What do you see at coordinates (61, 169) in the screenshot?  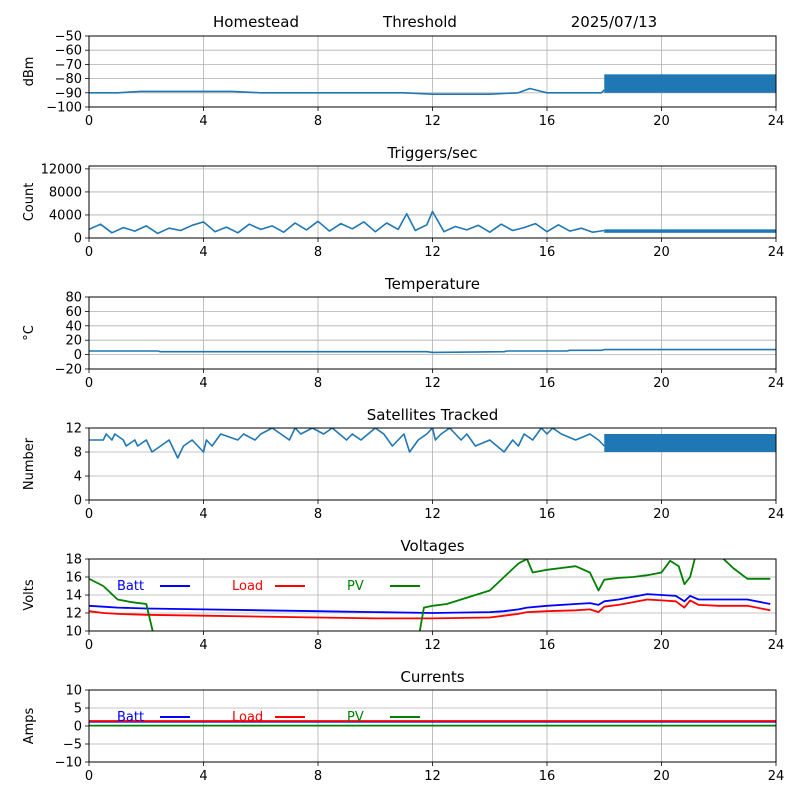 I see `y-tick-label: 12000` at bounding box center [61, 169].